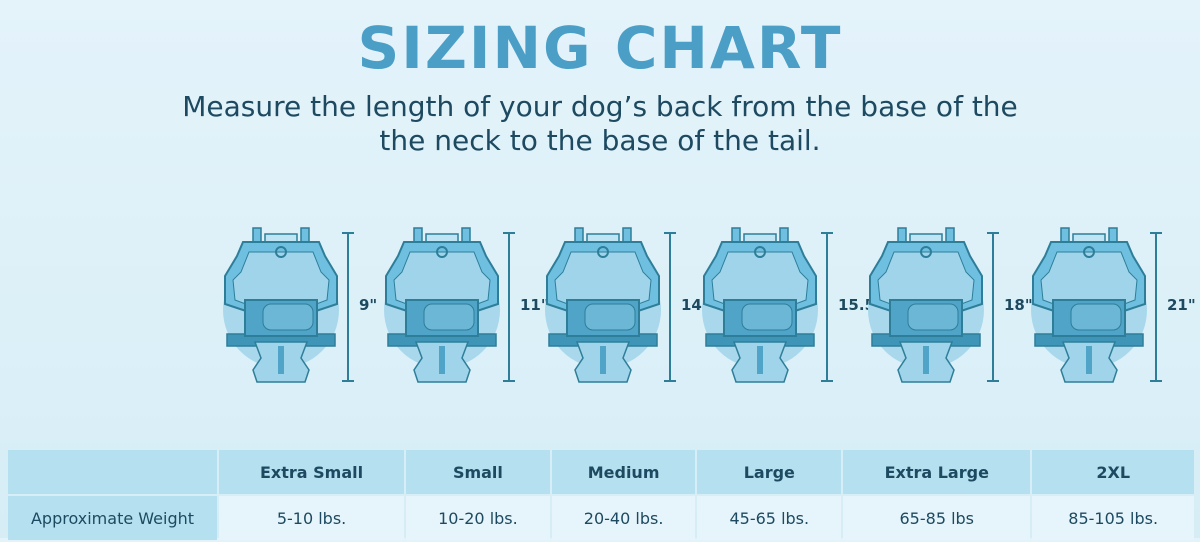 The height and width of the screenshot is (542, 1200). Describe the element at coordinates (623, 518) in the screenshot. I see `weight-cell: 20-40 lbs.` at that location.